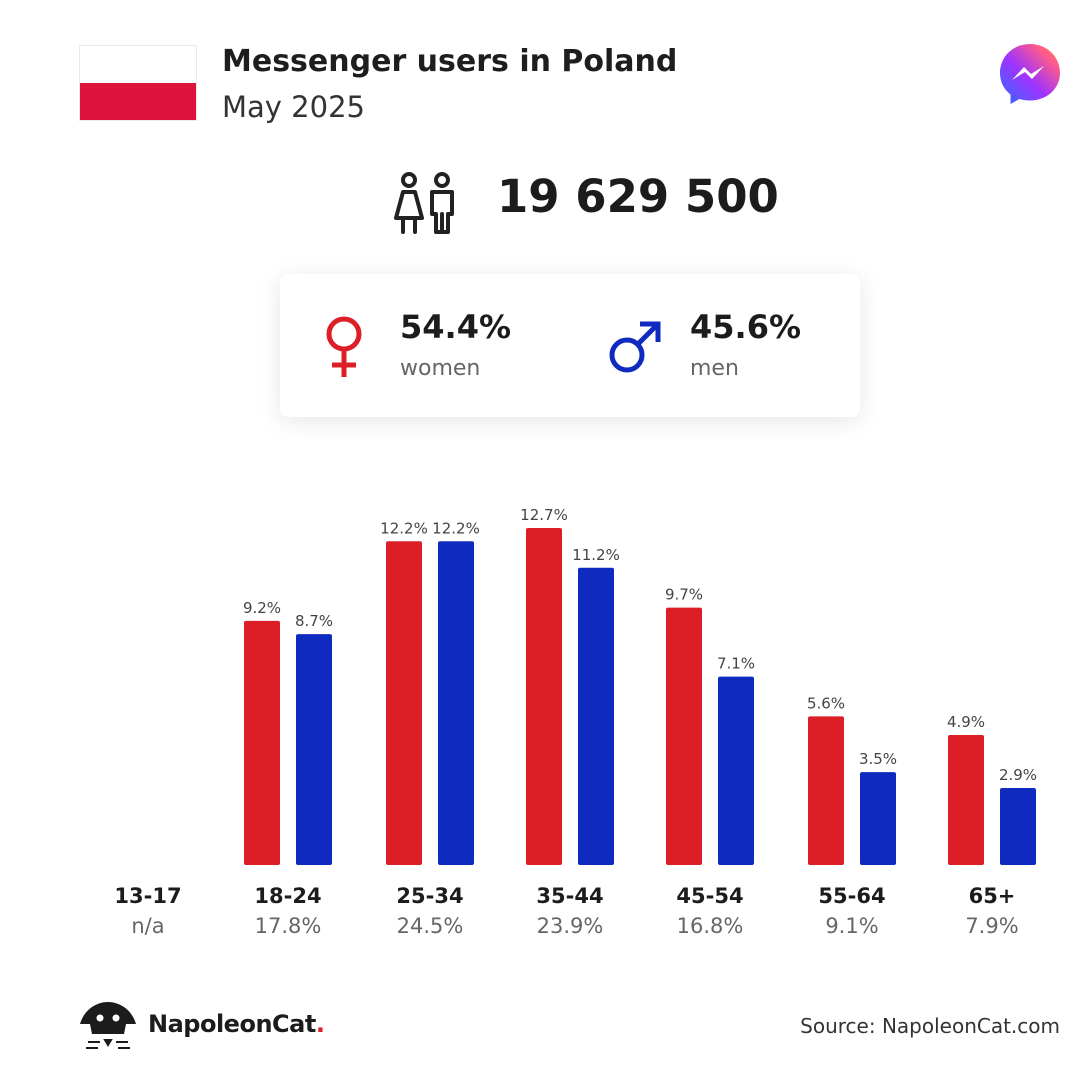 This screenshot has width=1080, height=1080. I want to click on age-group-share: 9.1%, so click(852, 926).